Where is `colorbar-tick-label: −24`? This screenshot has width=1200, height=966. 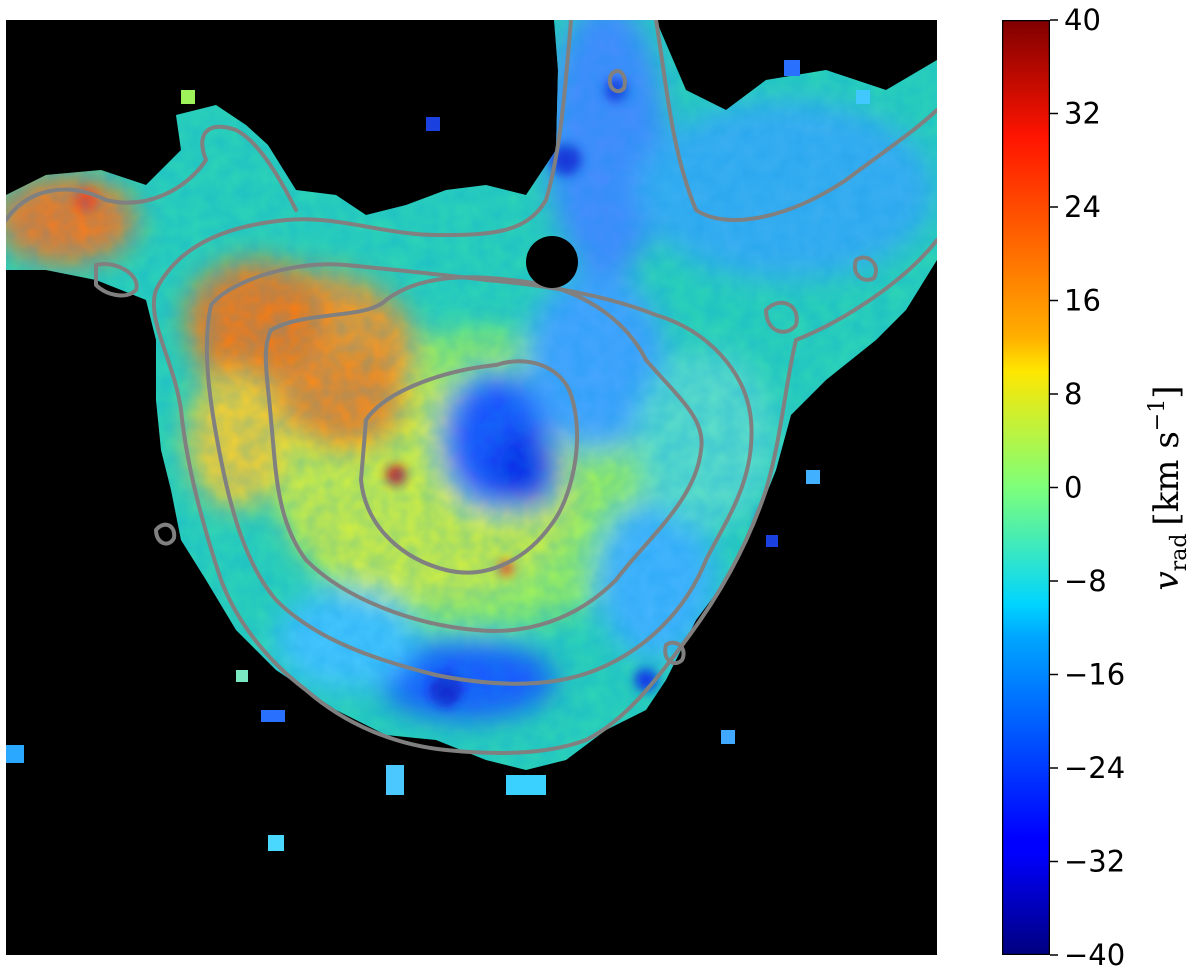 colorbar-tick-label: −24 is located at coordinates (1094, 768).